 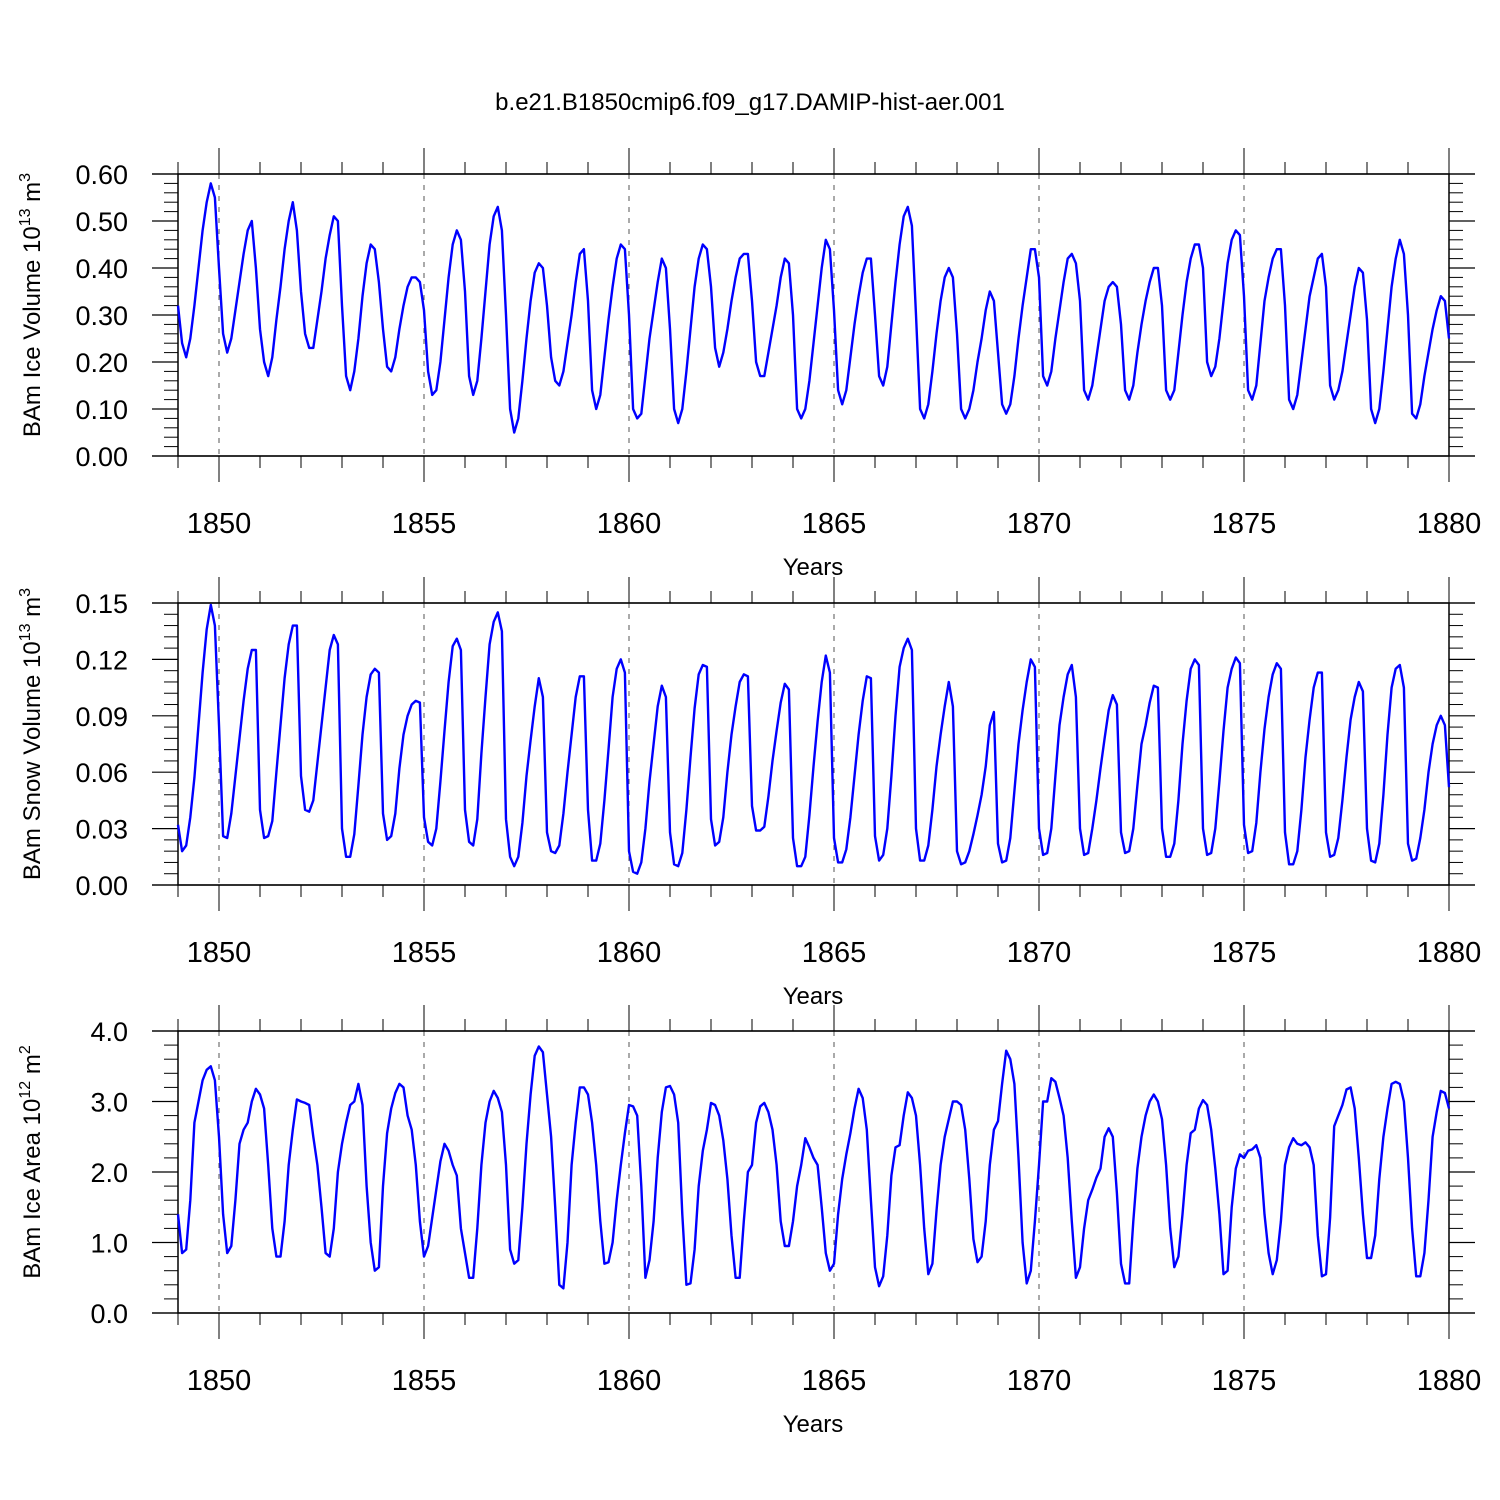 What do you see at coordinates (101, 717) in the screenshot?
I see `y-tick-label: 0.09` at bounding box center [101, 717].